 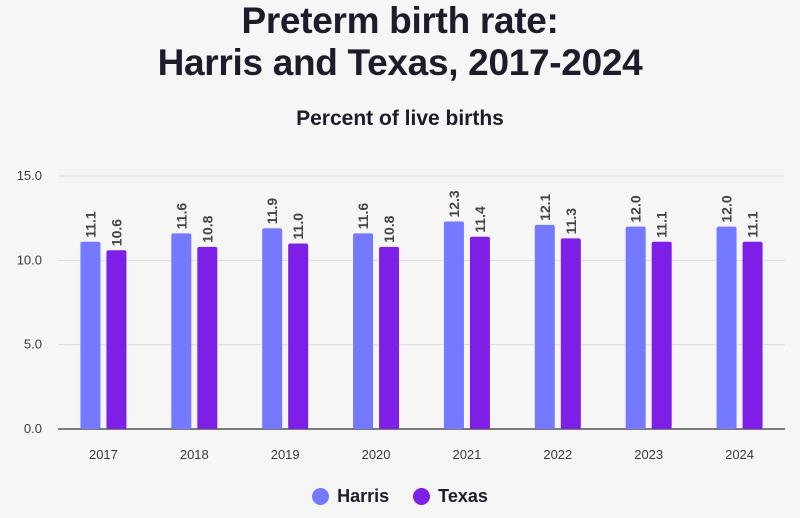 I want to click on bar-harris-2018, so click(x=181, y=331).